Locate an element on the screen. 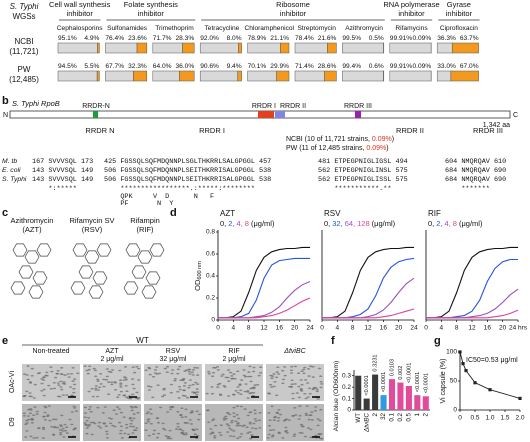 The height and width of the screenshot is (442, 530). chart-title: RIF is located at coordinates (434, 213).